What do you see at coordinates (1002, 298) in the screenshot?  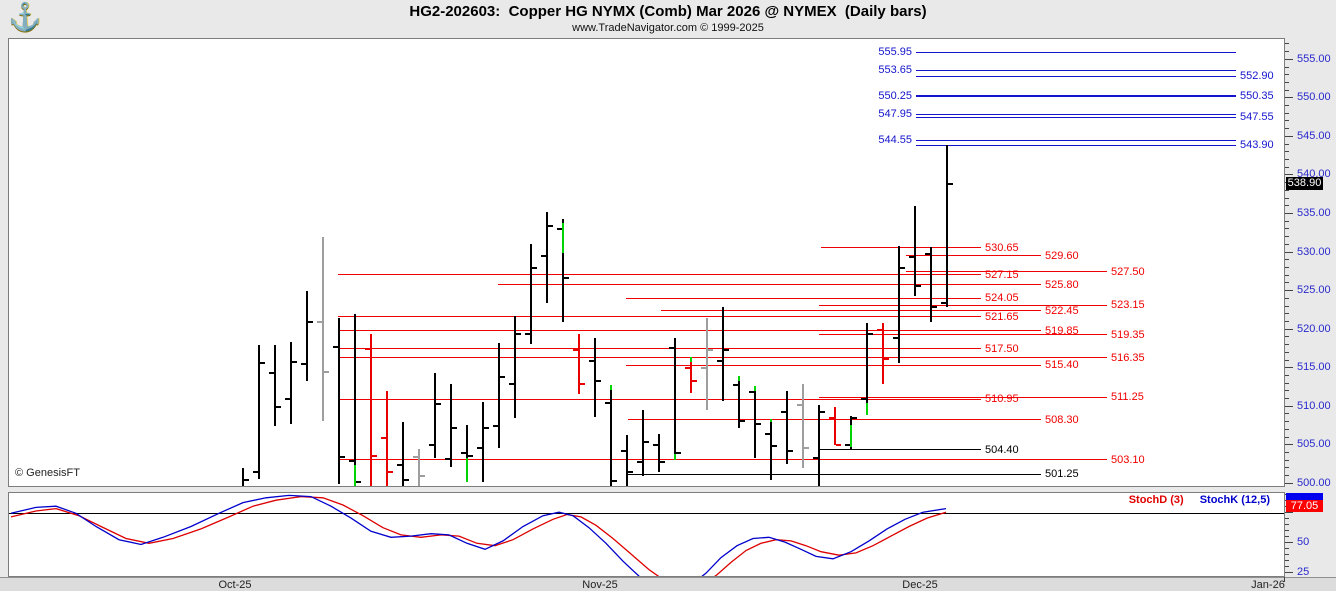 I see `price-level-label: 524.05` at bounding box center [1002, 298].